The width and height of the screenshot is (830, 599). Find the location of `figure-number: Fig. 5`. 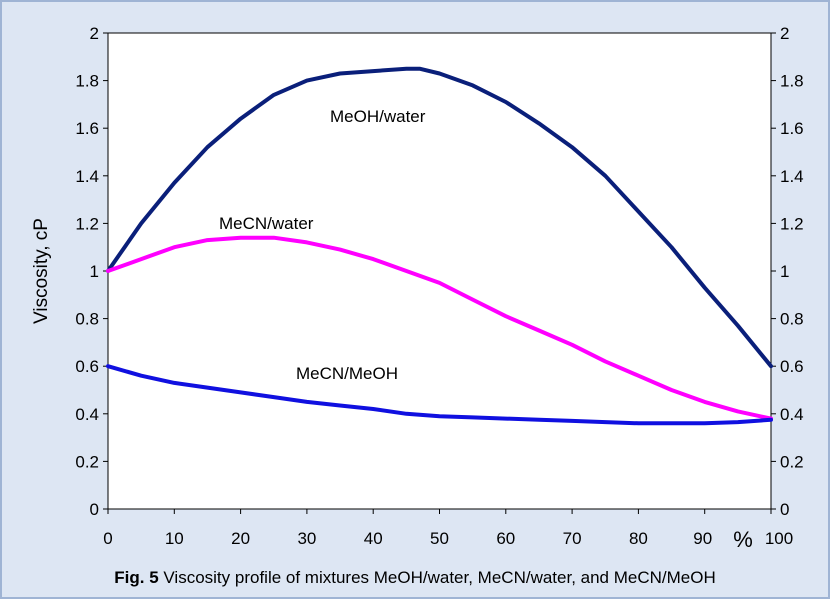

figure-number: Fig. 5 is located at coordinates (136, 577).